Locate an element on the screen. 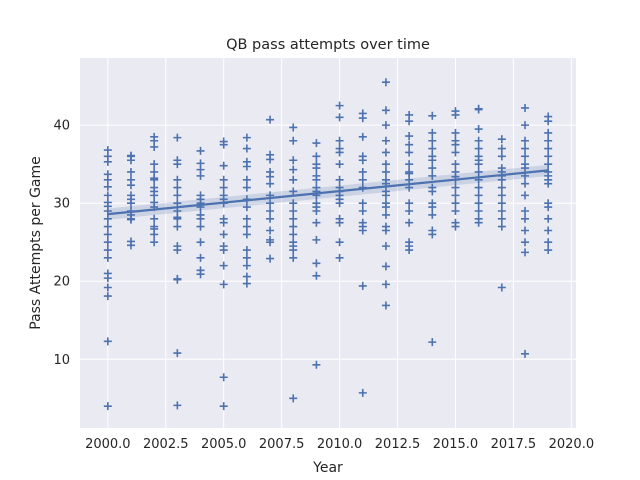 Image resolution: width=640 pixels, height=480 pixels. chart-title: QB pass attempts over time is located at coordinates (328, 45).